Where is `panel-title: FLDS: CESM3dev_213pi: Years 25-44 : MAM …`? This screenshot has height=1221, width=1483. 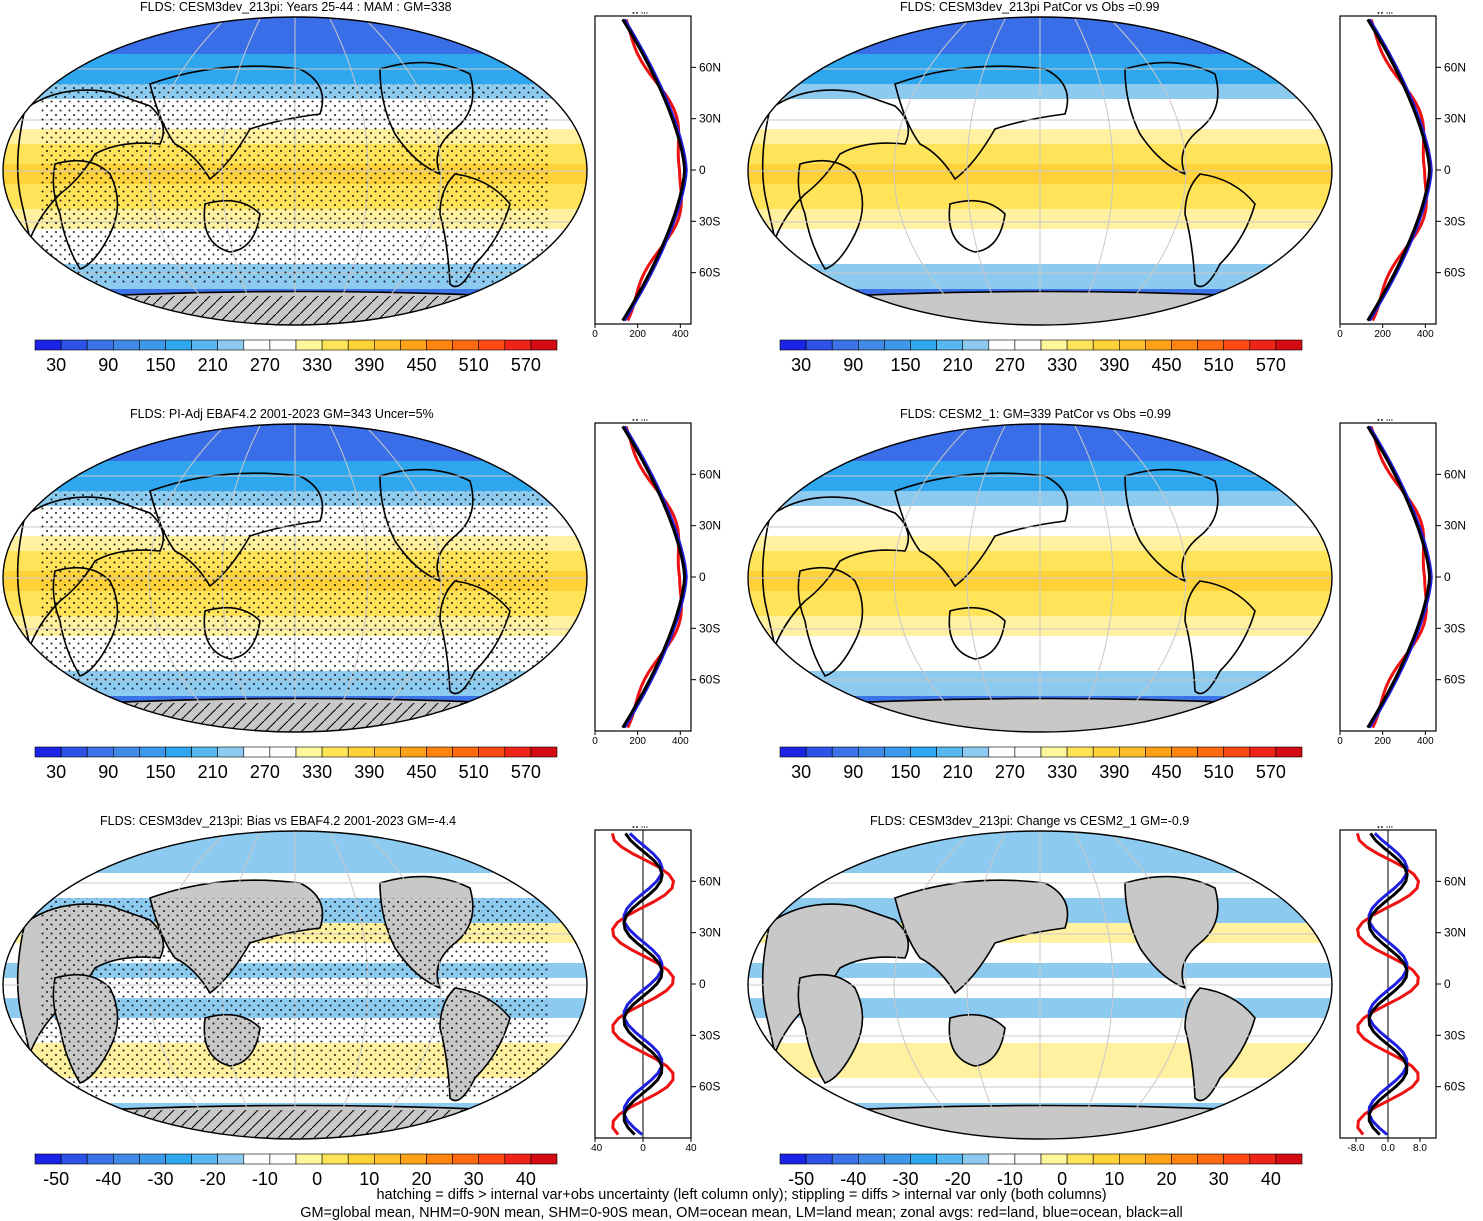
panel-title: FLDS: CESM3dev_213pi: Years 25-44 : MAM … is located at coordinates (296, 7).